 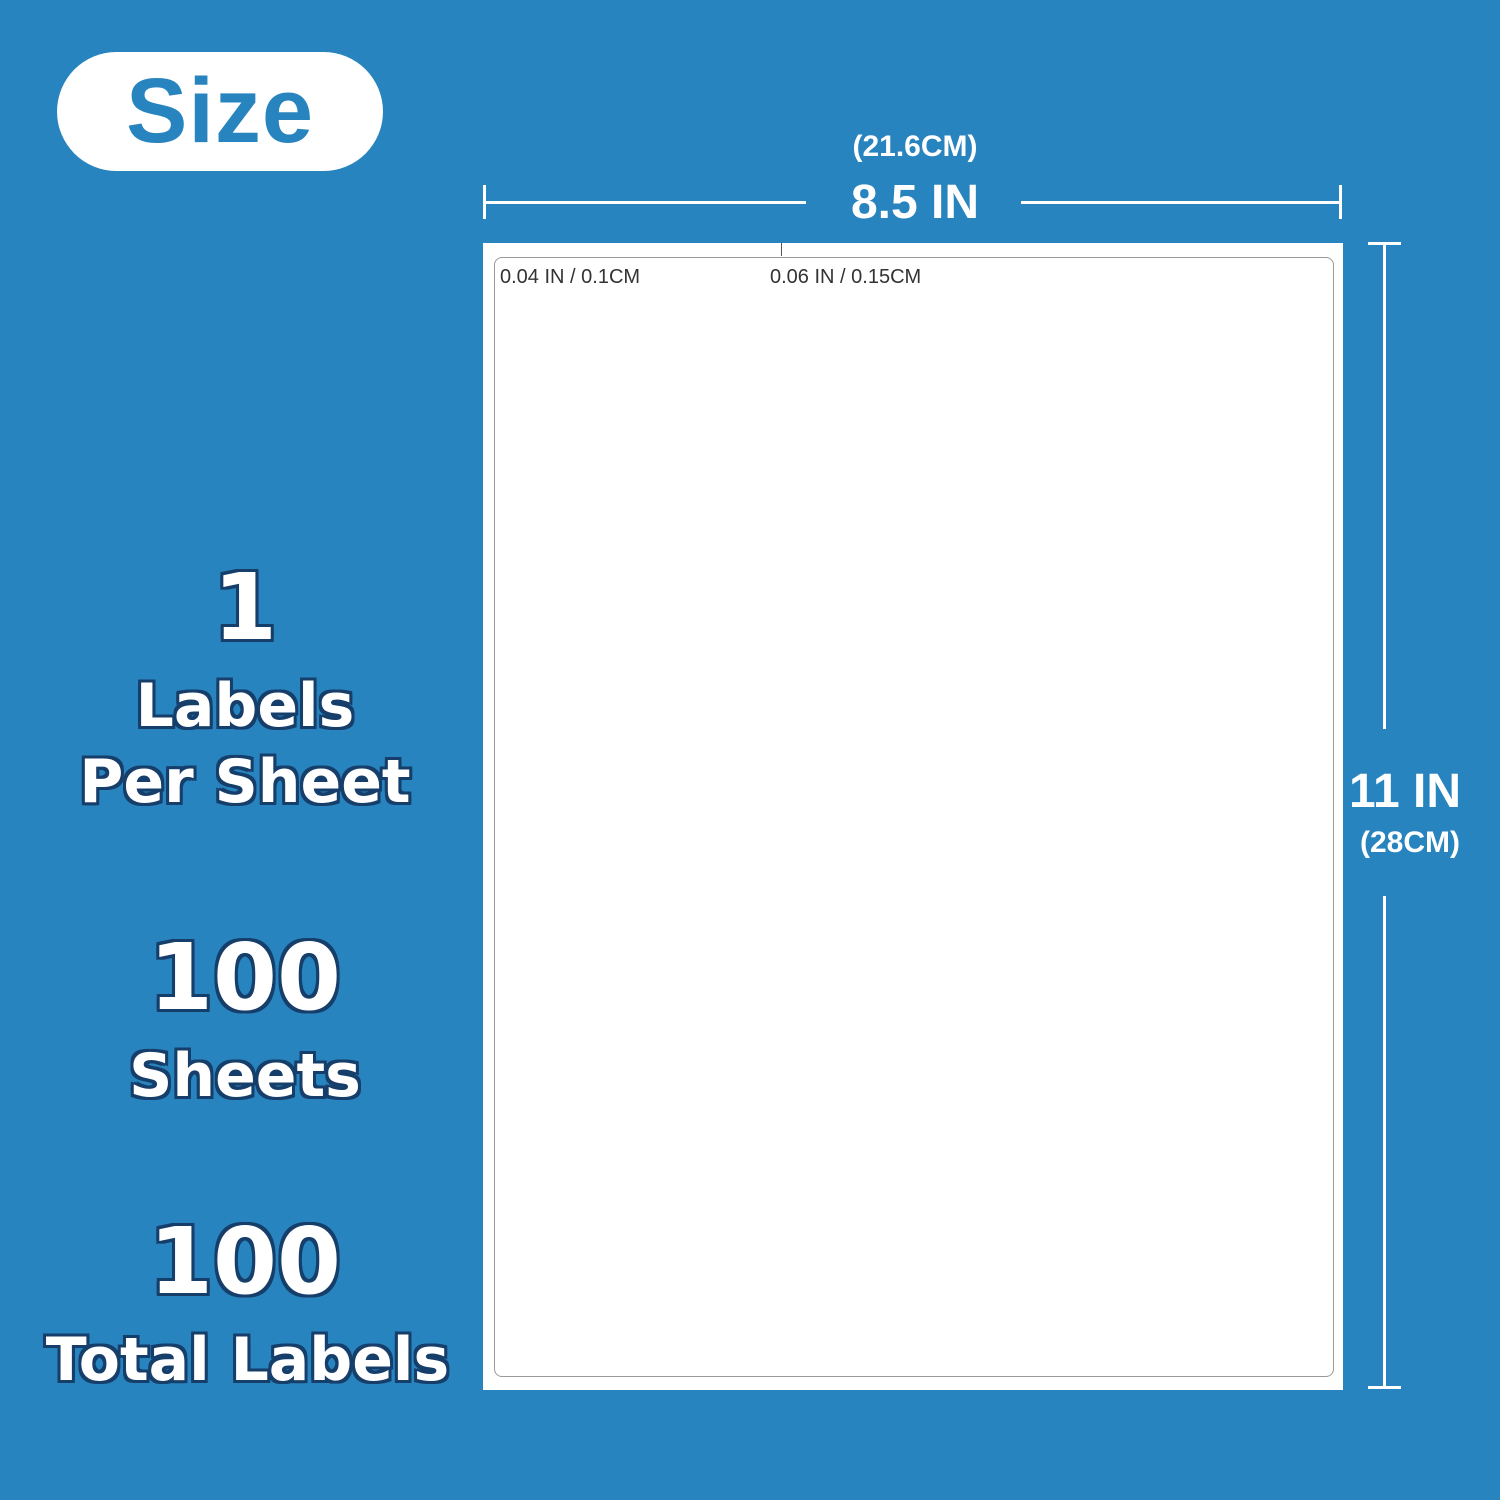 I want to click on size-badge-label: Size, so click(x=220, y=111).